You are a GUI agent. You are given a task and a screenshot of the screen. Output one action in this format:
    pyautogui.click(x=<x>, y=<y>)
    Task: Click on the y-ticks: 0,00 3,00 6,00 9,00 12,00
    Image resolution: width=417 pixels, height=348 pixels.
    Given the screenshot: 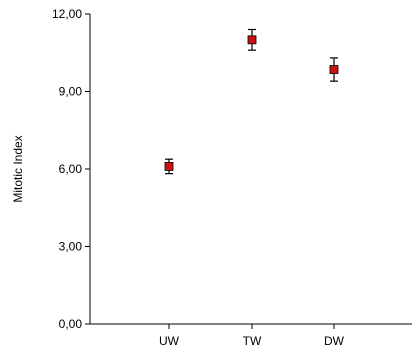 What is the action you would take?
    pyautogui.click(x=71, y=169)
    